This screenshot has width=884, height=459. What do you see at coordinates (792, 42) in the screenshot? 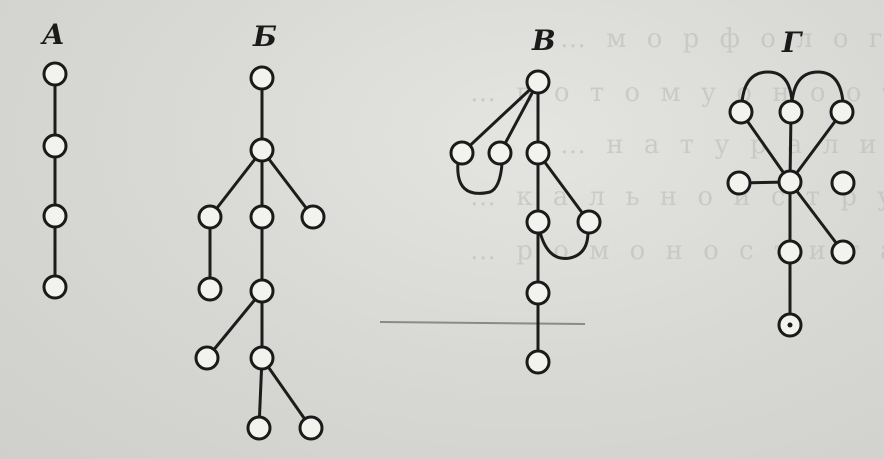
I see `panel-label-g: Г` at bounding box center [792, 42].